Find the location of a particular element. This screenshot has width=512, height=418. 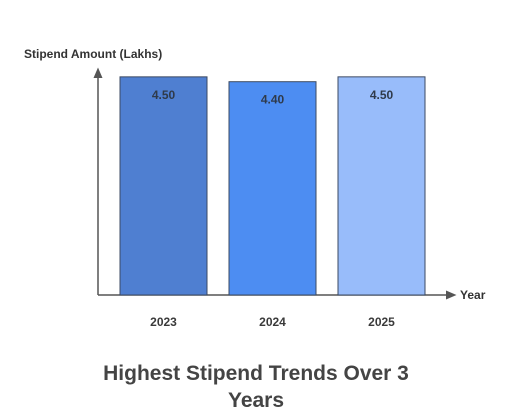

x-tick-label-2023: 2023 is located at coordinates (163, 322).